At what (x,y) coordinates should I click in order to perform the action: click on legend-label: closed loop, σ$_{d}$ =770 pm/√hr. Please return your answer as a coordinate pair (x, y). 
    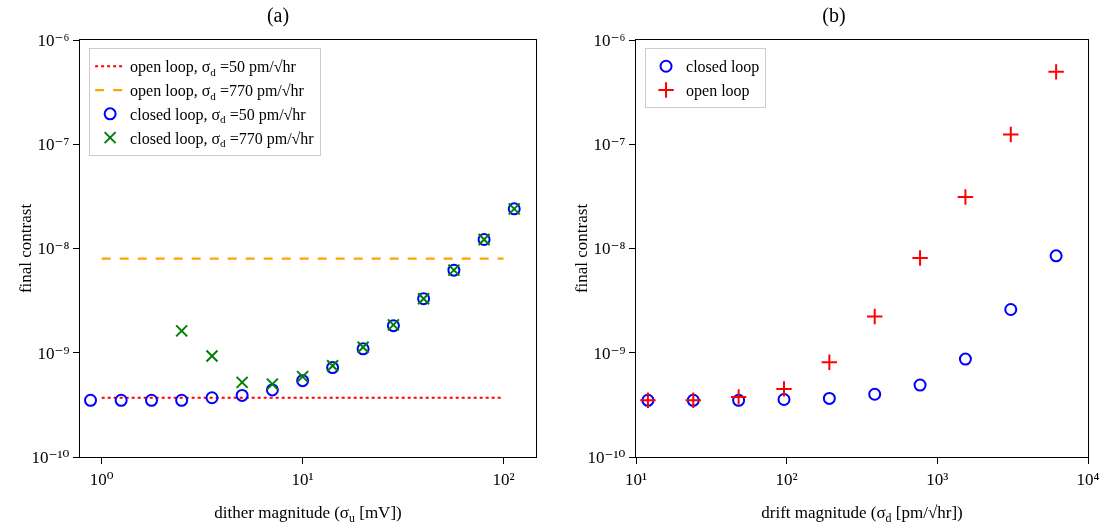
    Looking at the image, I should click on (222, 139).